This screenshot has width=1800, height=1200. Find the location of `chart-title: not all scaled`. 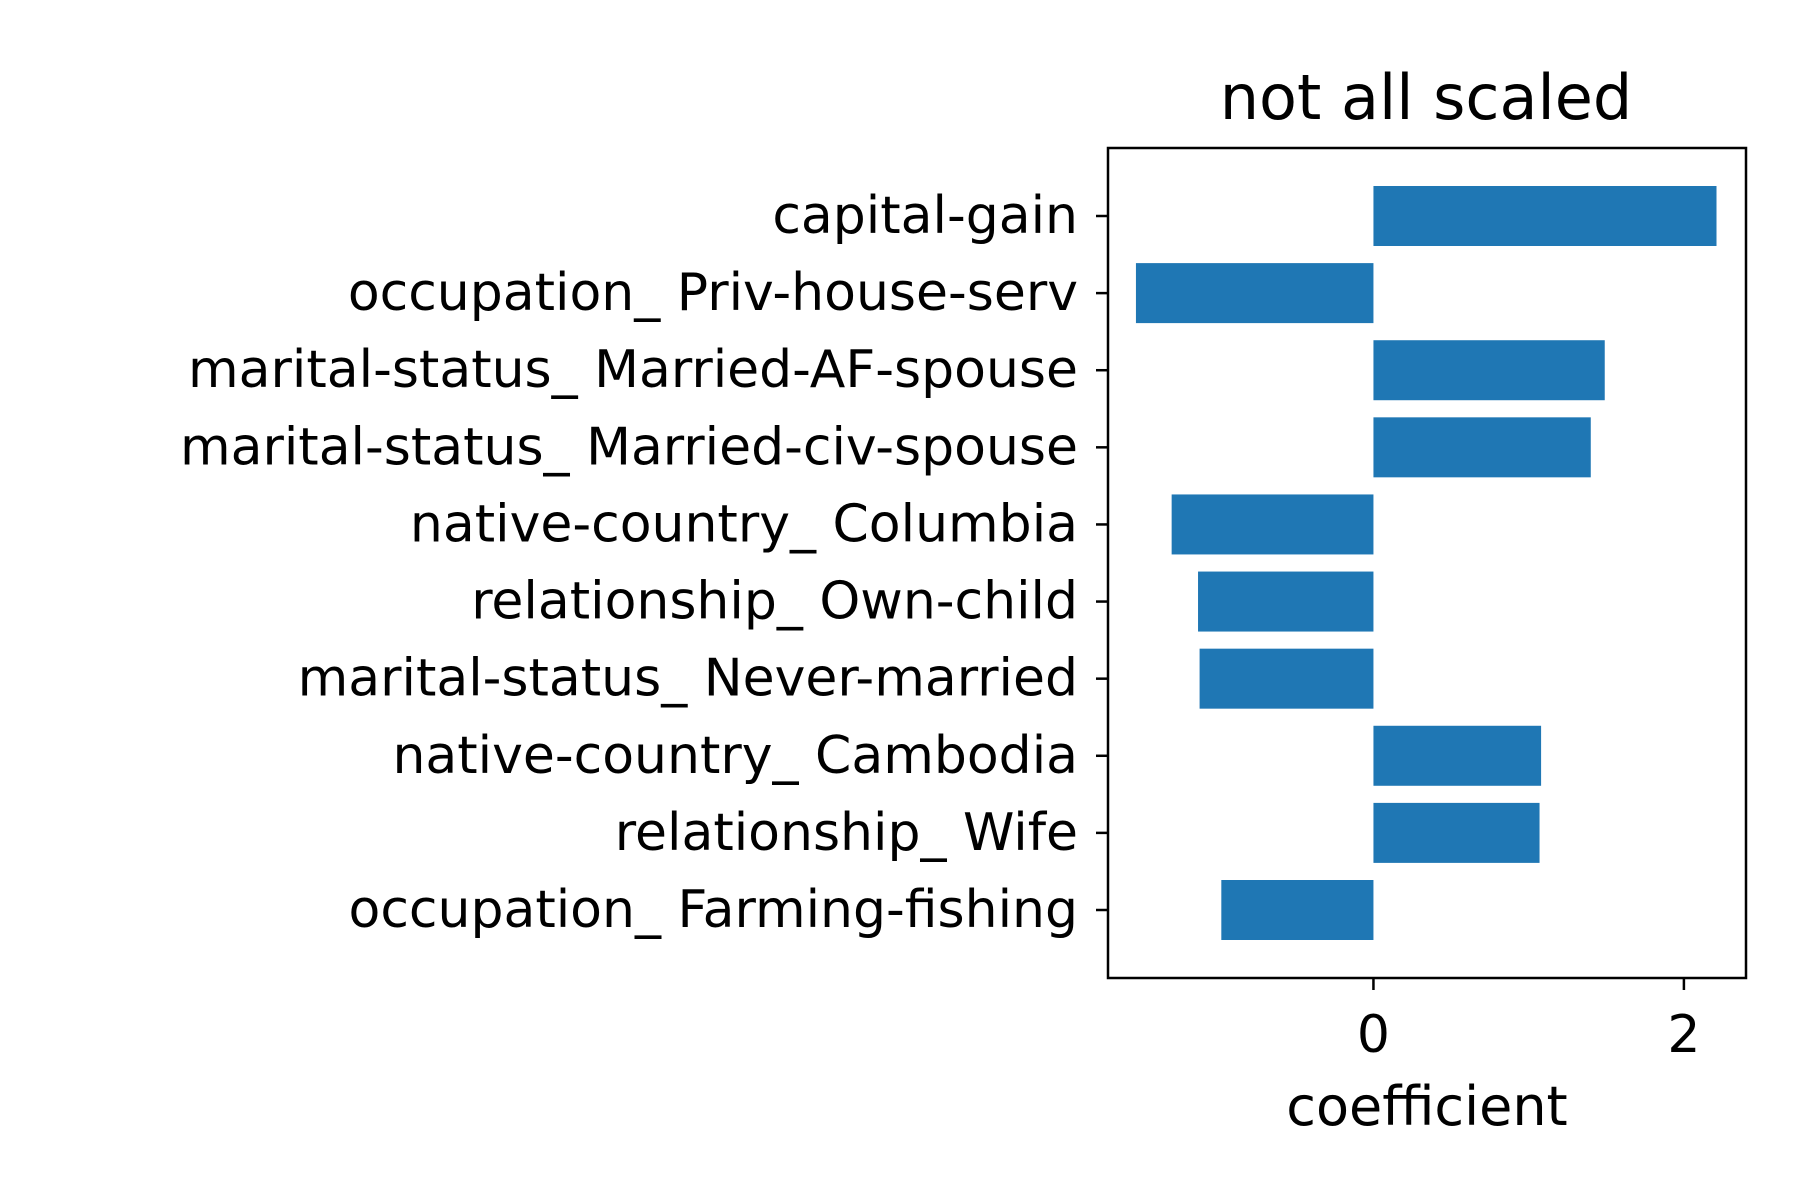

chart-title: not all scaled is located at coordinates (1426, 97).